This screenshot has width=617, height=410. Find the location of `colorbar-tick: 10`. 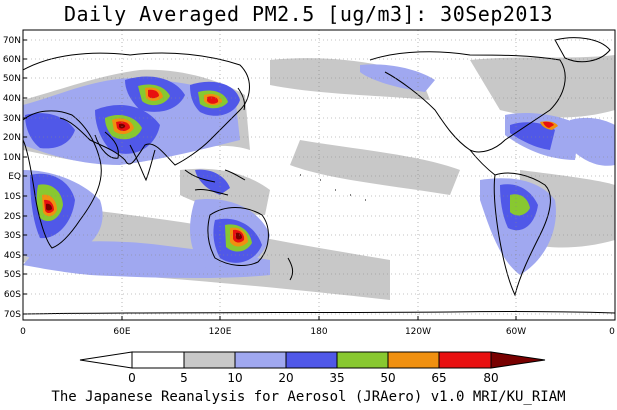

colorbar-tick: 10 is located at coordinates (234, 378).